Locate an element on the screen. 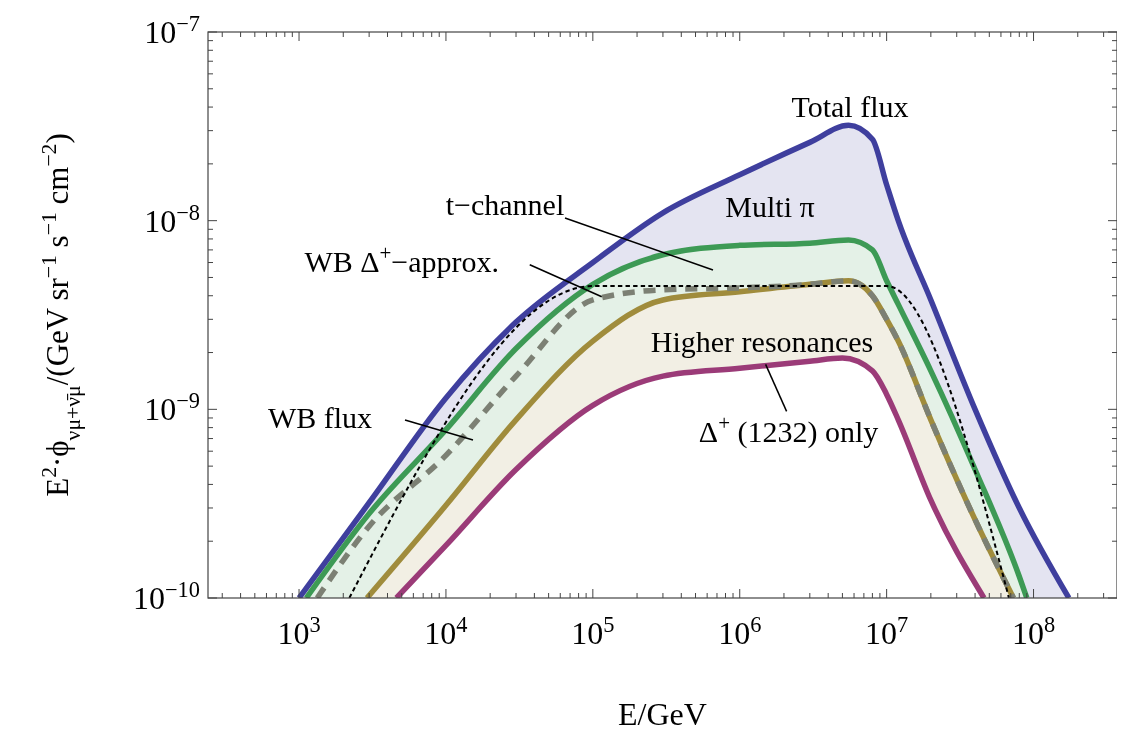  annotation: Higher resonances is located at coordinates (762, 341).